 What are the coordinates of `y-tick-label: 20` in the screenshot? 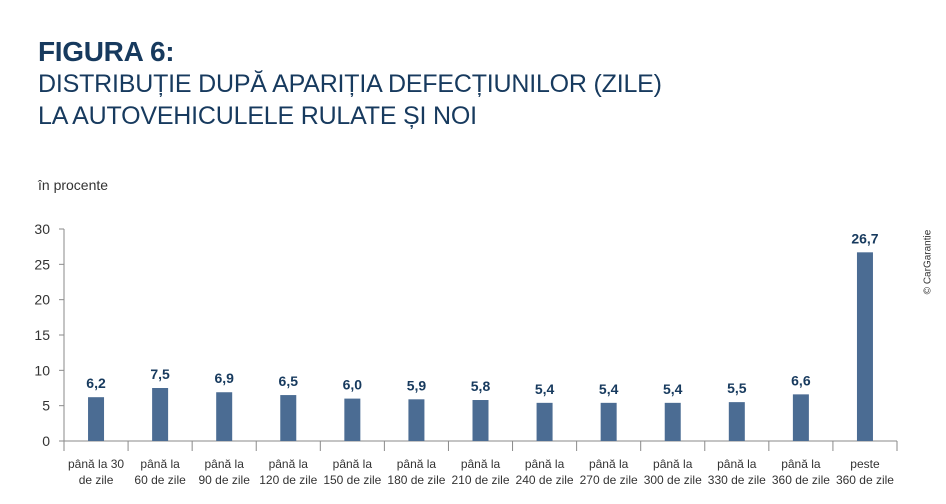 It's located at (42, 300).